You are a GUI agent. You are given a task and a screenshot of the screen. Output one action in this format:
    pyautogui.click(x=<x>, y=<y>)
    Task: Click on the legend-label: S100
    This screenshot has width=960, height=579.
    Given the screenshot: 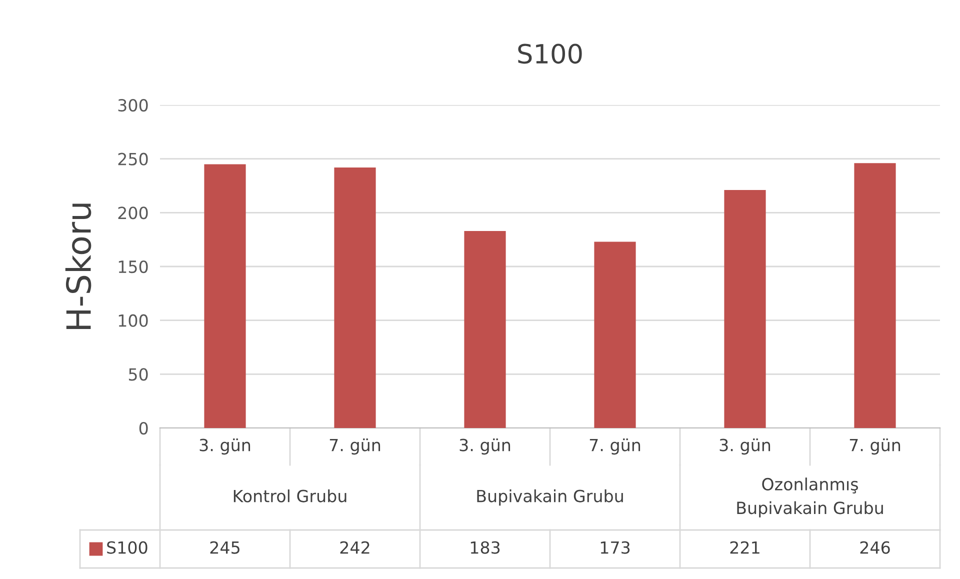 What is the action you would take?
    pyautogui.click(x=127, y=547)
    